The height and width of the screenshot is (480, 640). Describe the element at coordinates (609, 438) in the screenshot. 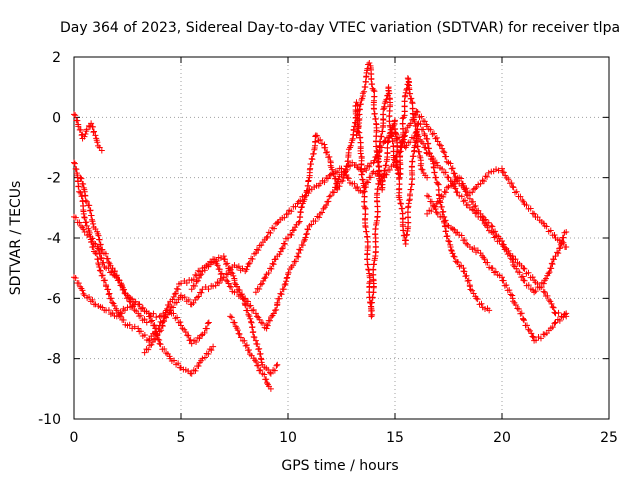

I see `x-tick-label: 25` at that location.